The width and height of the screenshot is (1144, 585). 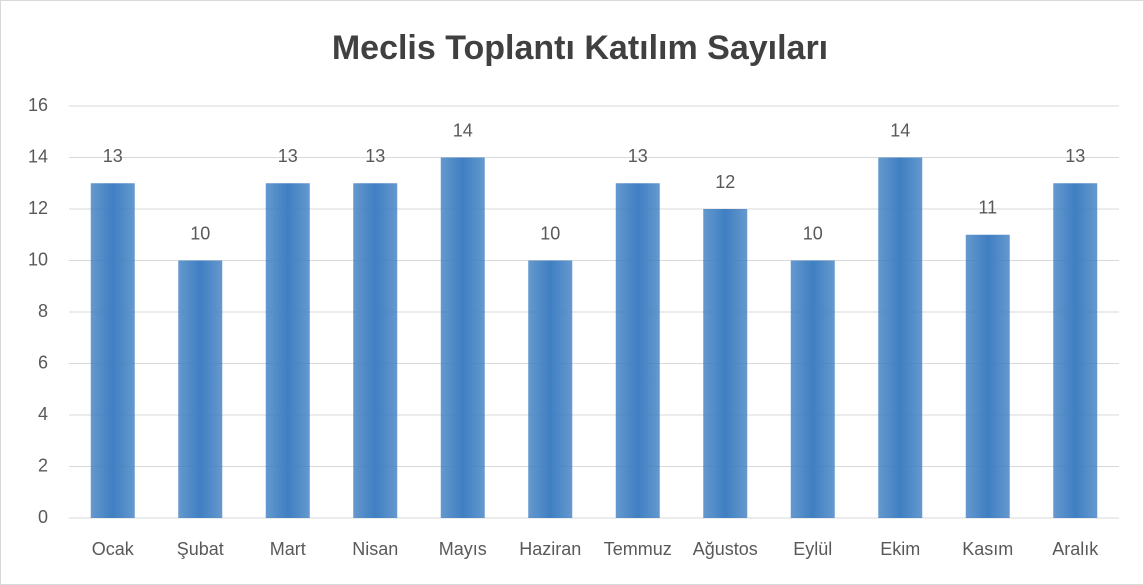 What do you see at coordinates (900, 549) in the screenshot?
I see `x-tick-label: Ekim` at bounding box center [900, 549].